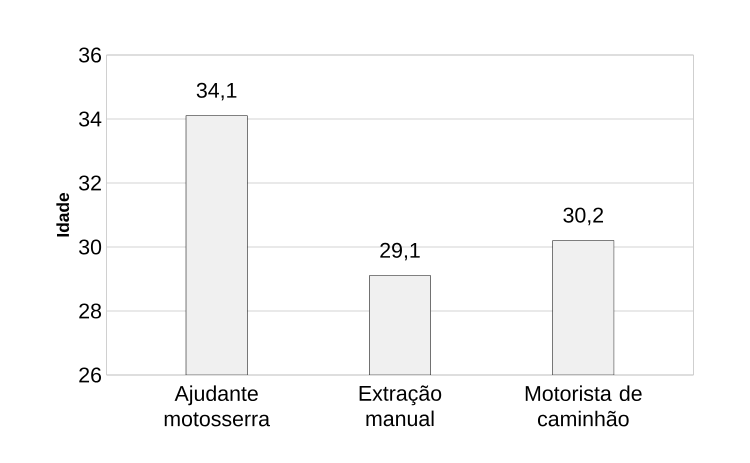 This screenshot has width=750, height=463. I want to click on y-tick-label: 26, so click(90, 375).